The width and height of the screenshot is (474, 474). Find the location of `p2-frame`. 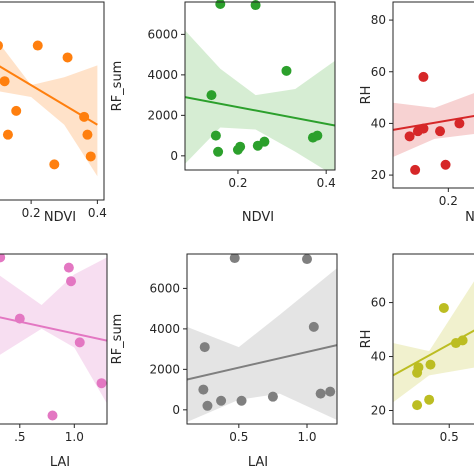

p2-frame is located at coordinates (260, 86).